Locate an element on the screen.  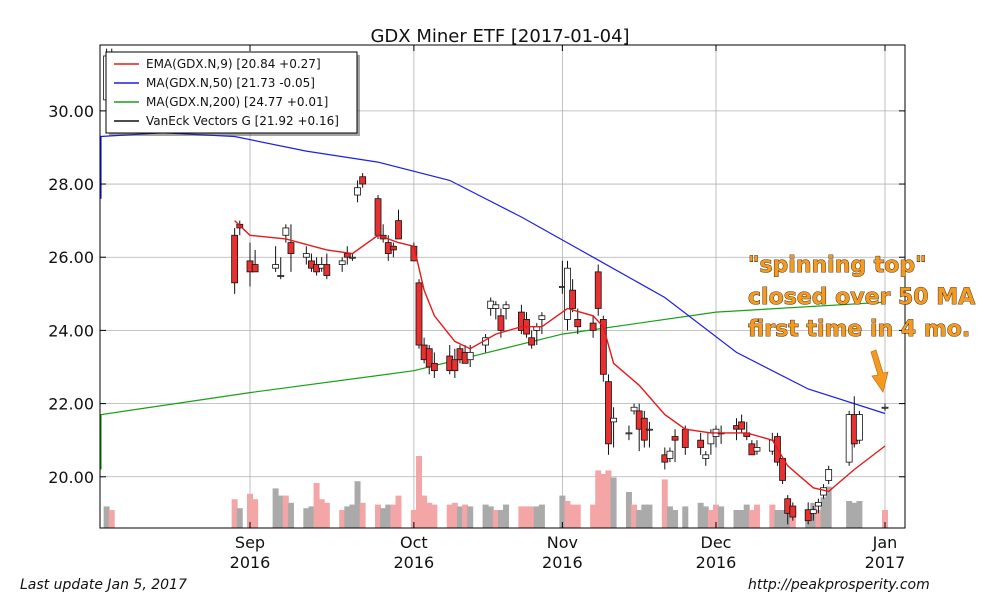
x-tick-label: Nov is located at coordinates (562, 542).